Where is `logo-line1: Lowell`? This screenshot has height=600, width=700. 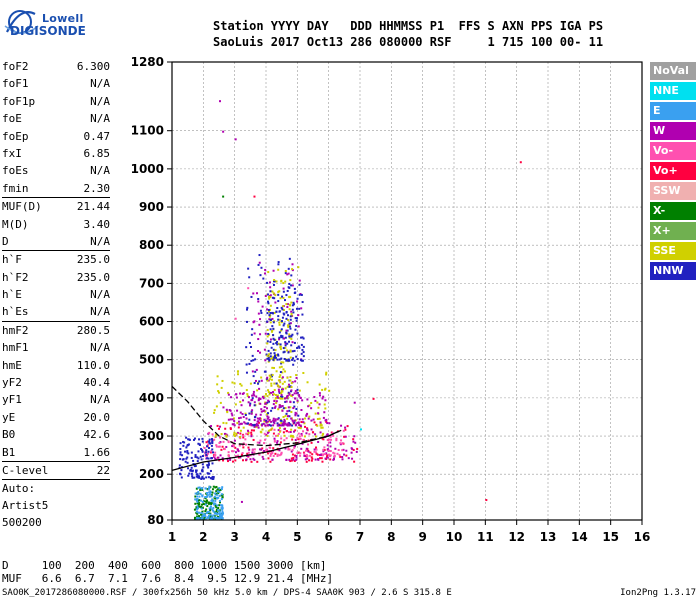
logo-line1: Lowell is located at coordinates (63, 18).